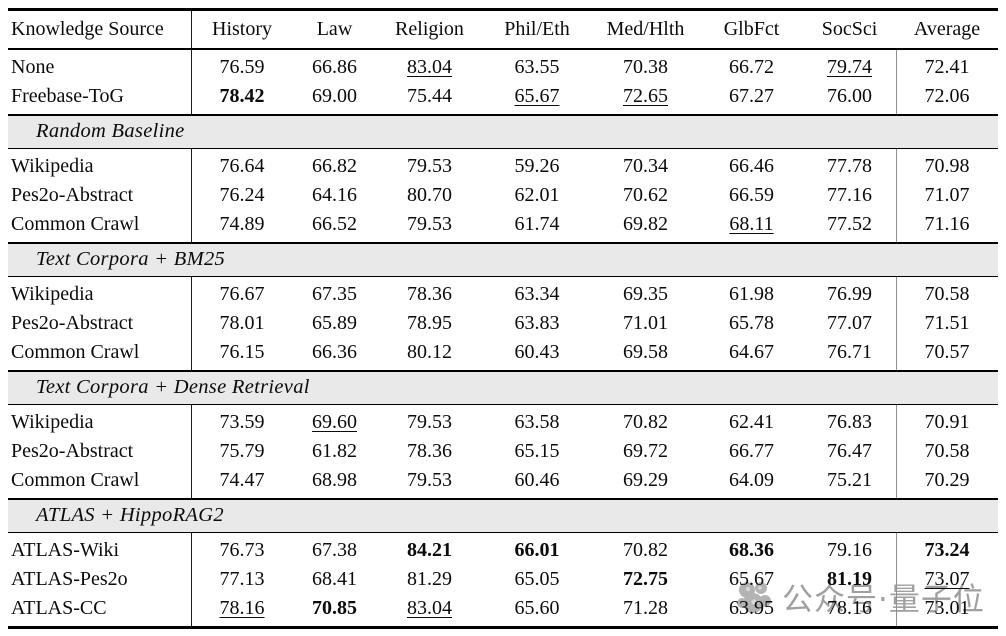 The image size is (1006, 636). Describe the element at coordinates (537, 451) in the screenshot. I see `cell: 65.15` at that location.